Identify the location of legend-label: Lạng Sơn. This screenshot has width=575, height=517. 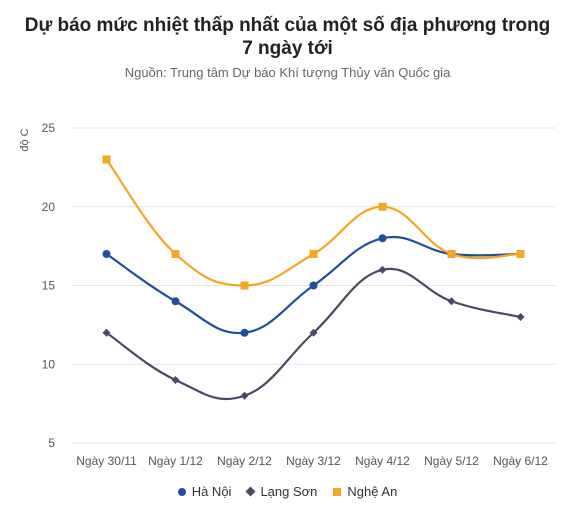
(289, 491).